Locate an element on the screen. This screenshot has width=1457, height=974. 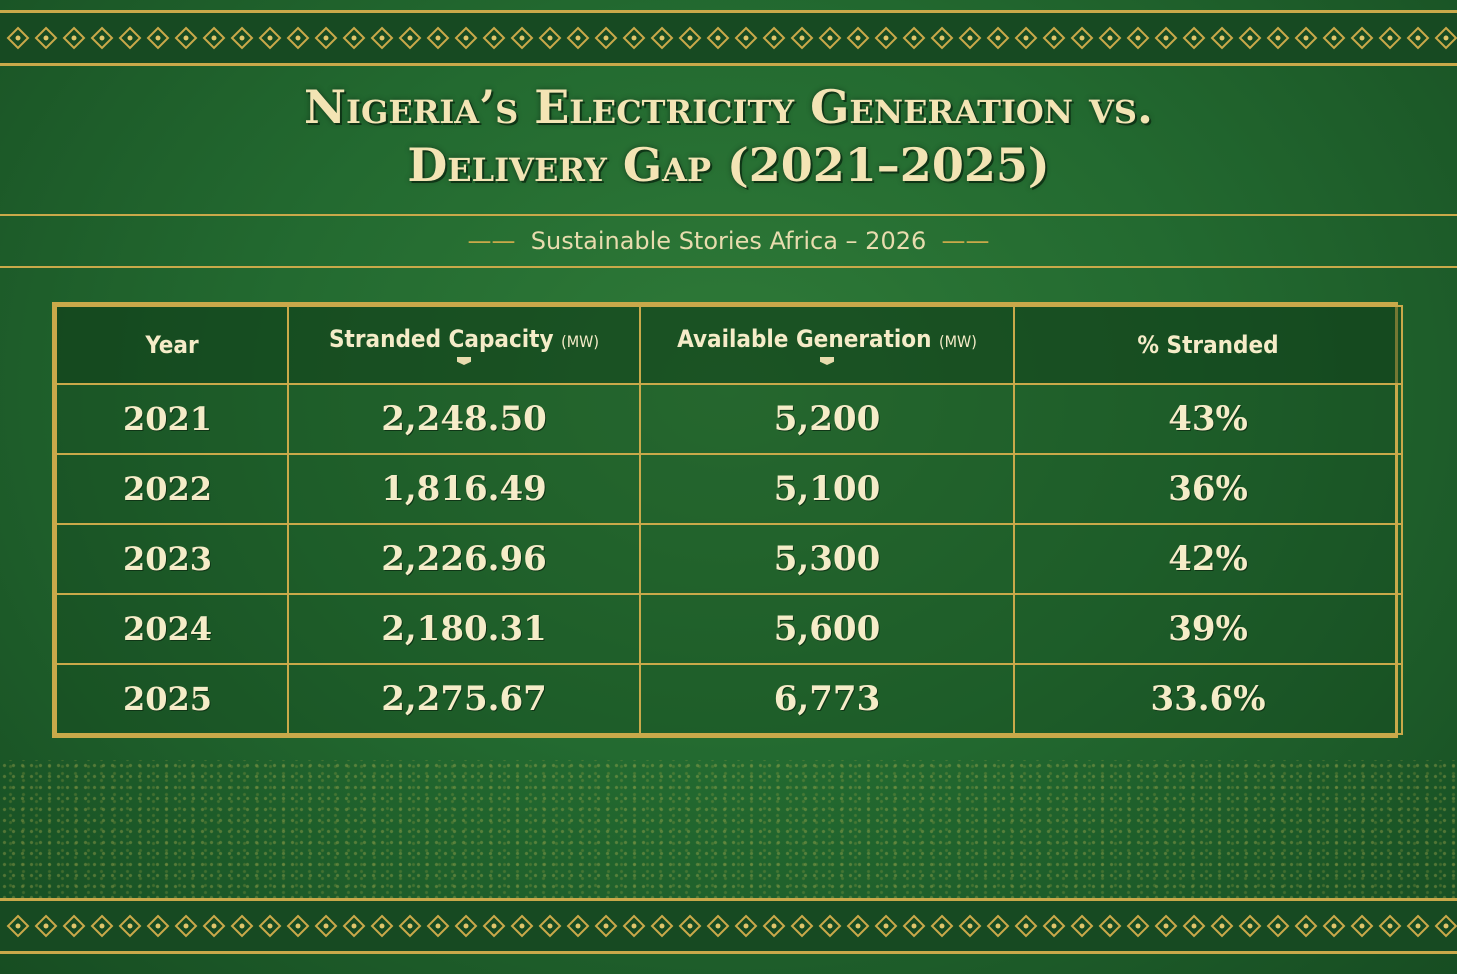
header-stranded-unit: (MW) is located at coordinates (580, 341).